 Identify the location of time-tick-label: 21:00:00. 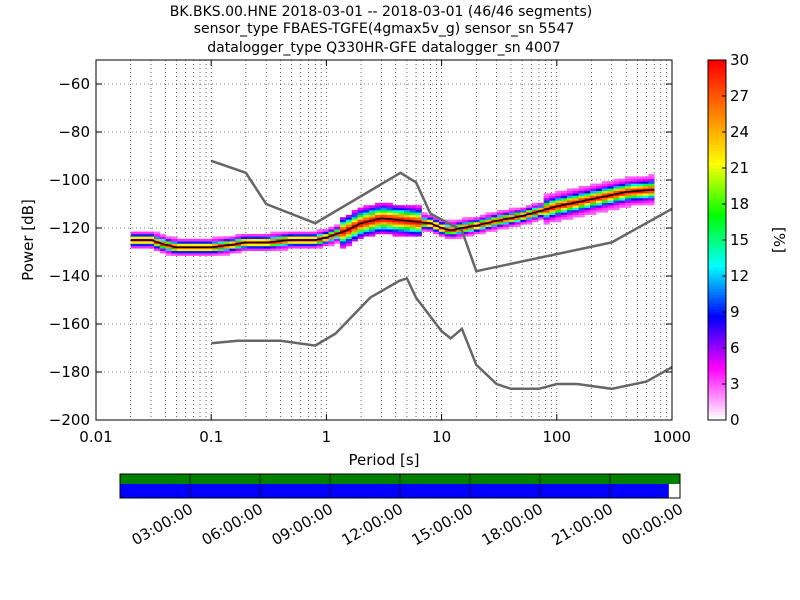
(582, 524).